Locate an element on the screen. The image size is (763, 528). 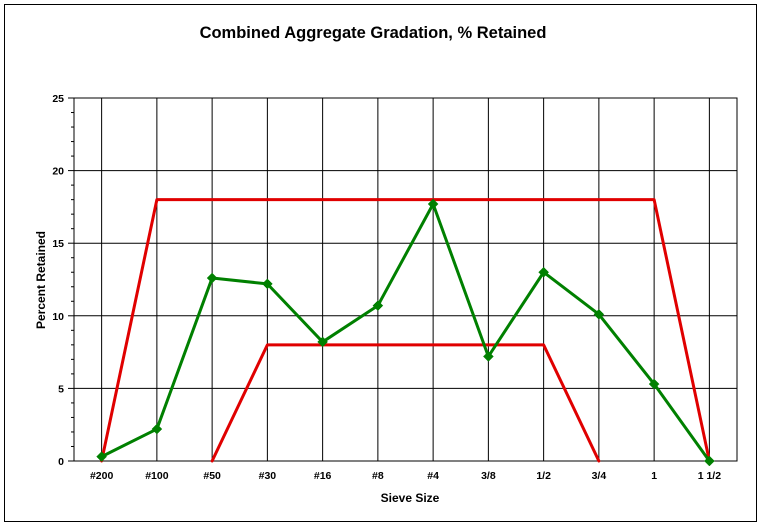
x-tick-label: #16 is located at coordinates (323, 476).